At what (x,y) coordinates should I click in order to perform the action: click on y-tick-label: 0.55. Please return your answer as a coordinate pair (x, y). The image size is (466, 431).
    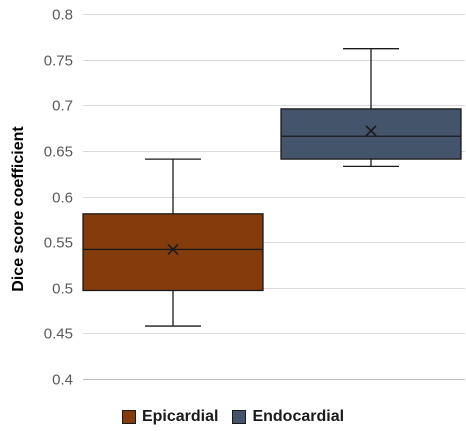
    Looking at the image, I should click on (58, 243).